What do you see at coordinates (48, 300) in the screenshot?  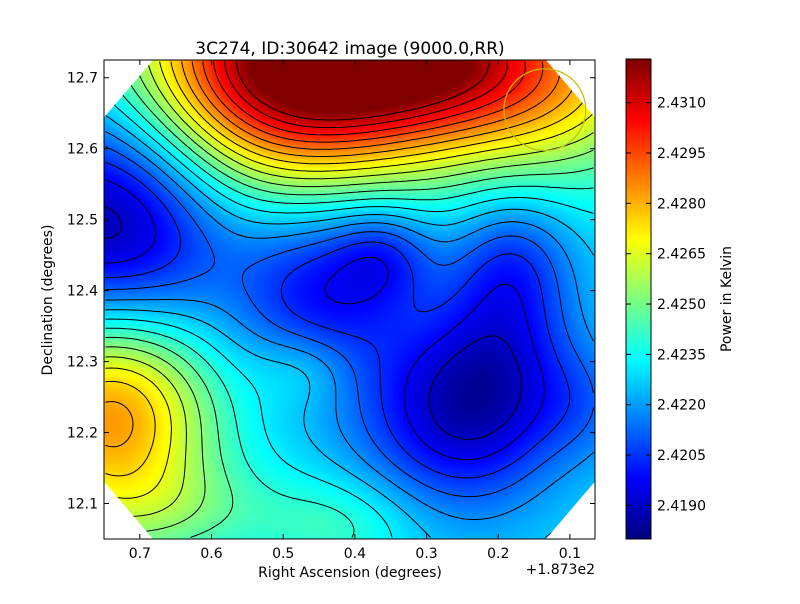 I see `y-axis-label: Declination (degrees)` at bounding box center [48, 300].